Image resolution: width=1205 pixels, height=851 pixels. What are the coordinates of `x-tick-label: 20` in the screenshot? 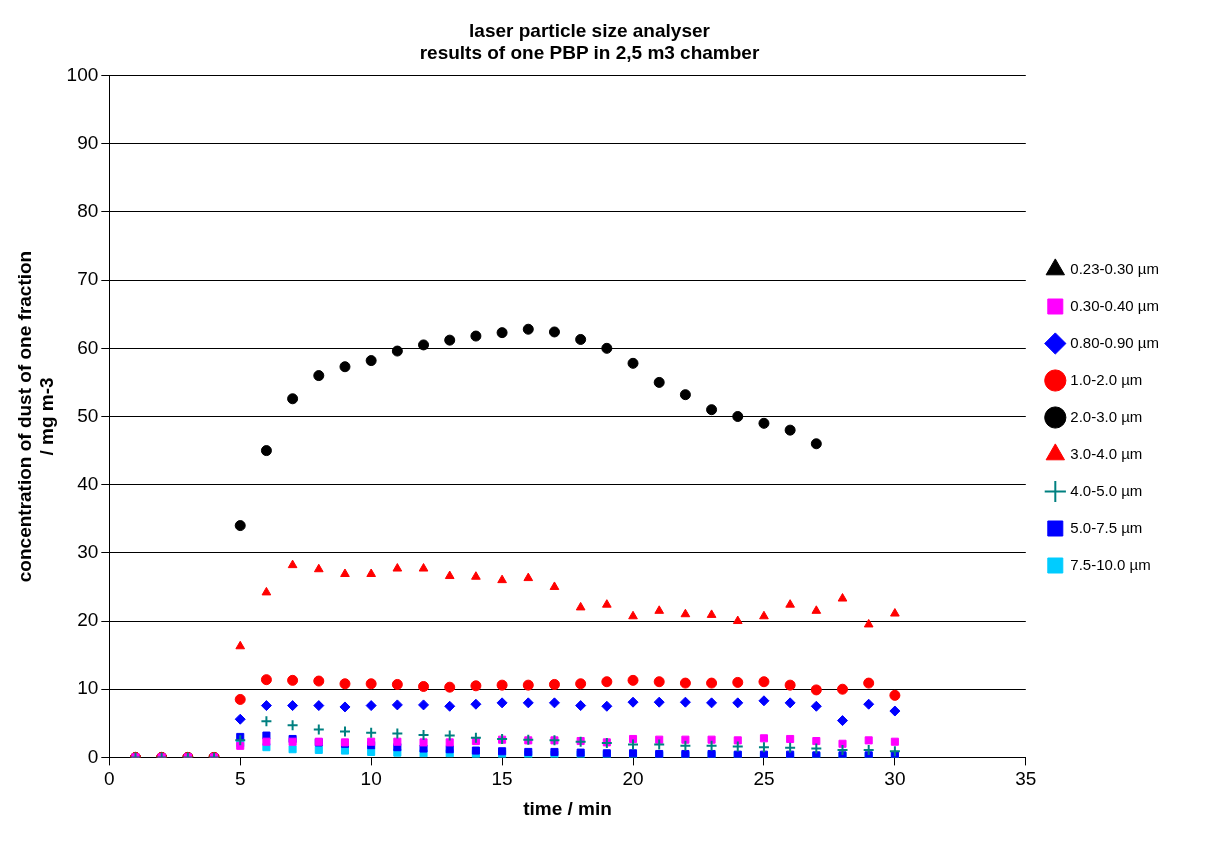 It's located at (633, 779).